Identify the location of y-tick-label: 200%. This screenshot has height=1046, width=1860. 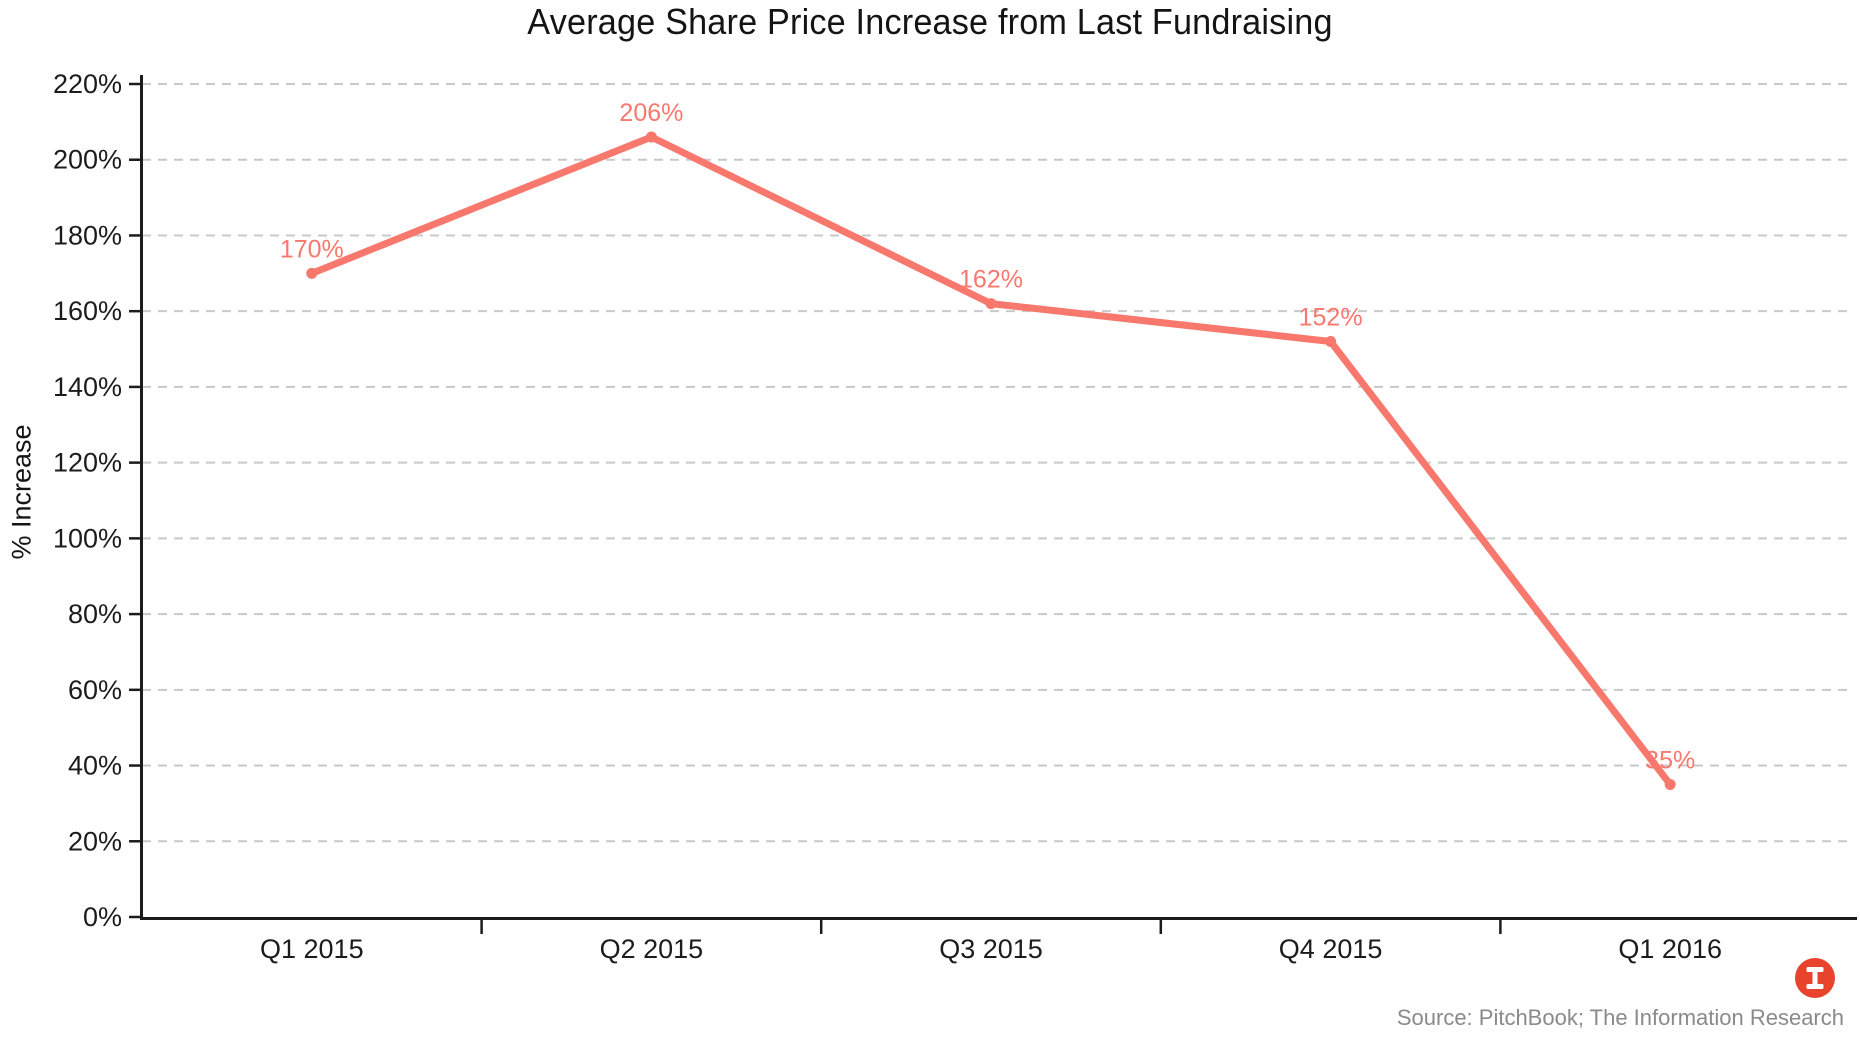
(87, 160).